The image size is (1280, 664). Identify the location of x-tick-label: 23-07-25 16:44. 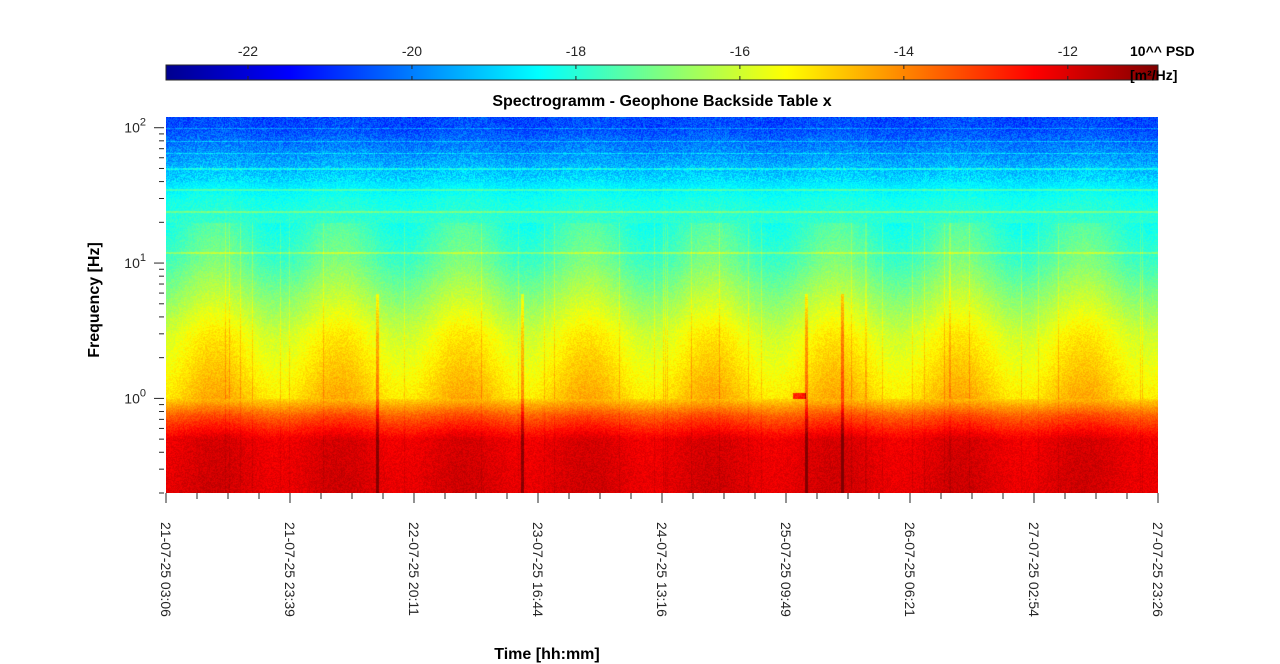
(538, 569).